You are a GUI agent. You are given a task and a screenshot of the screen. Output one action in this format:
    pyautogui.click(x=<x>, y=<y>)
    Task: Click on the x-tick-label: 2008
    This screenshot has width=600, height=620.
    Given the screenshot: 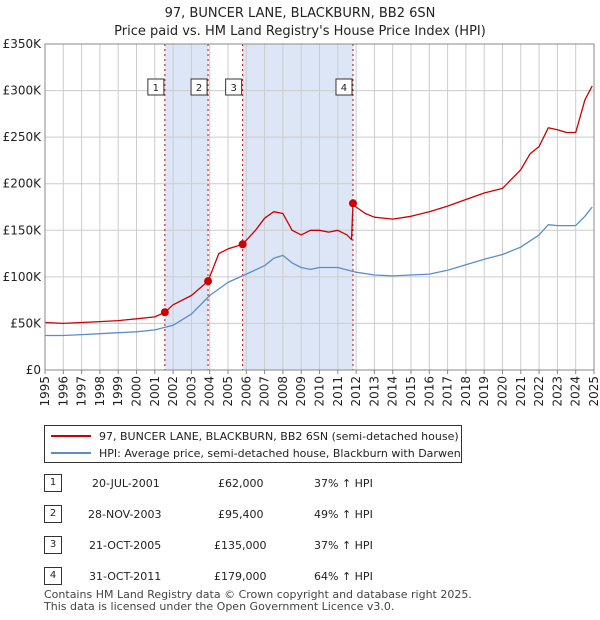 What is the action you would take?
    pyautogui.click(x=283, y=391)
    